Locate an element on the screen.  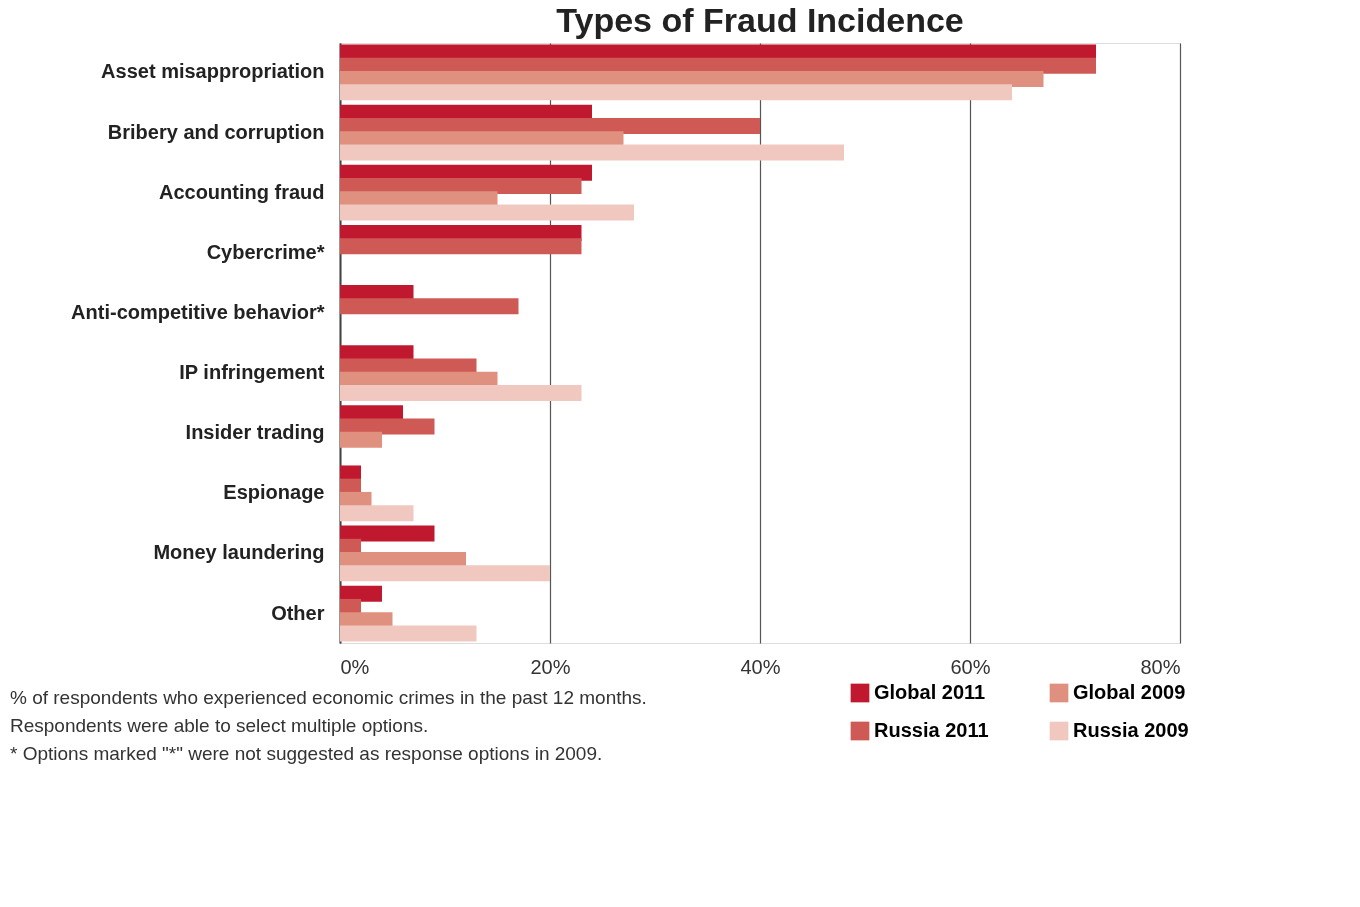
x-tick-label: 60% is located at coordinates (970, 666).